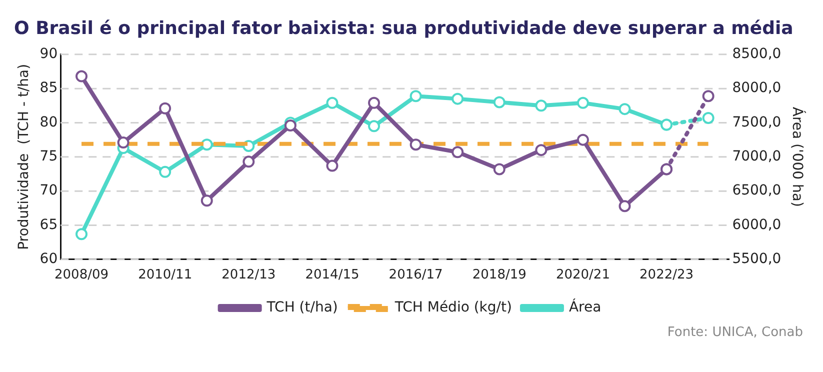  What do you see at coordinates (757, 122) in the screenshot?
I see `y2-tick-label: 7500,0` at bounding box center [757, 122].